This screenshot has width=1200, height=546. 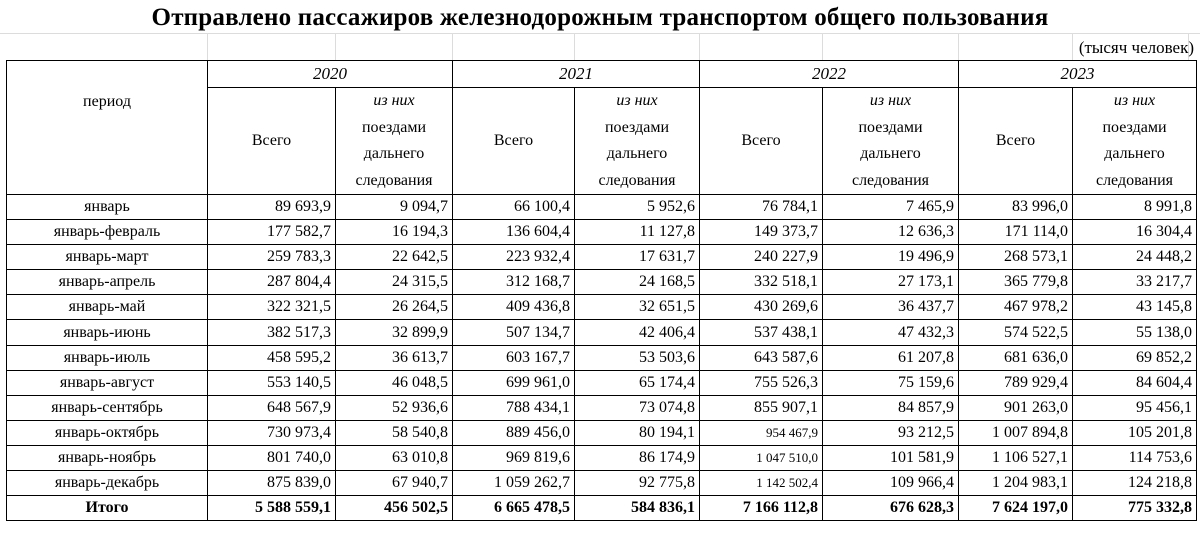 What do you see at coordinates (271, 508) in the screenshot?
I see `value-total-cell: 5 588 559,1` at bounding box center [271, 508].